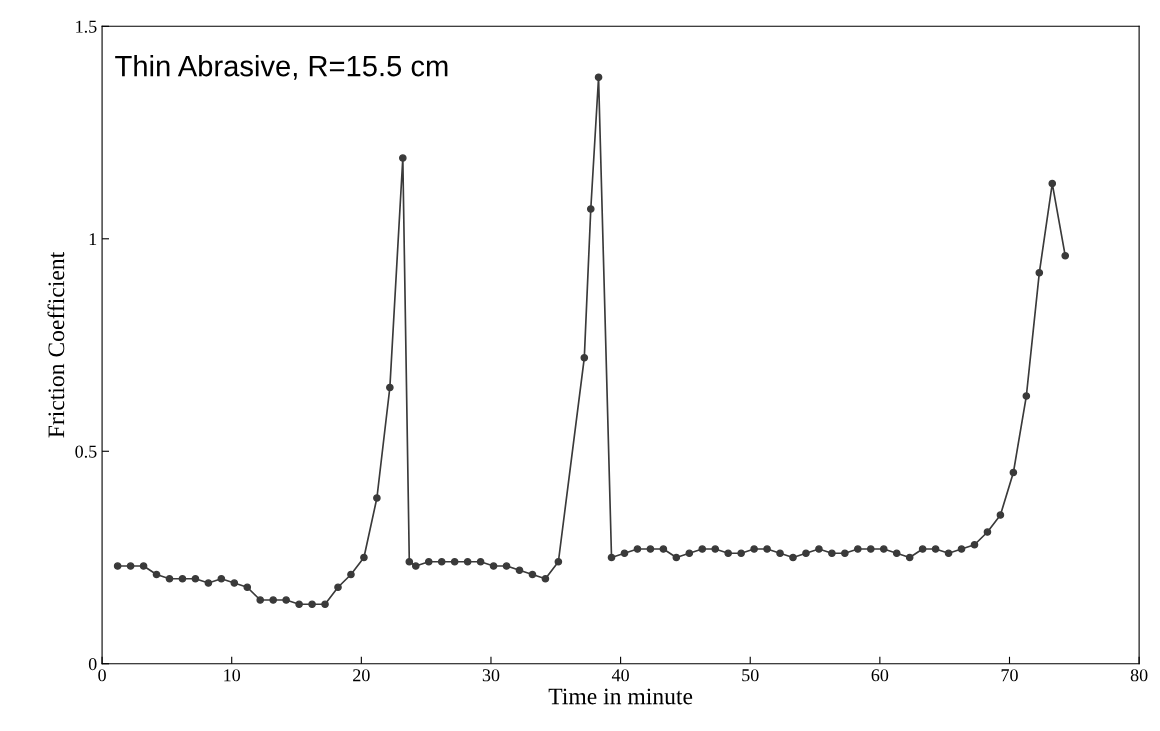  What do you see at coordinates (491, 675) in the screenshot?
I see `x-tick-label: 30` at bounding box center [491, 675].